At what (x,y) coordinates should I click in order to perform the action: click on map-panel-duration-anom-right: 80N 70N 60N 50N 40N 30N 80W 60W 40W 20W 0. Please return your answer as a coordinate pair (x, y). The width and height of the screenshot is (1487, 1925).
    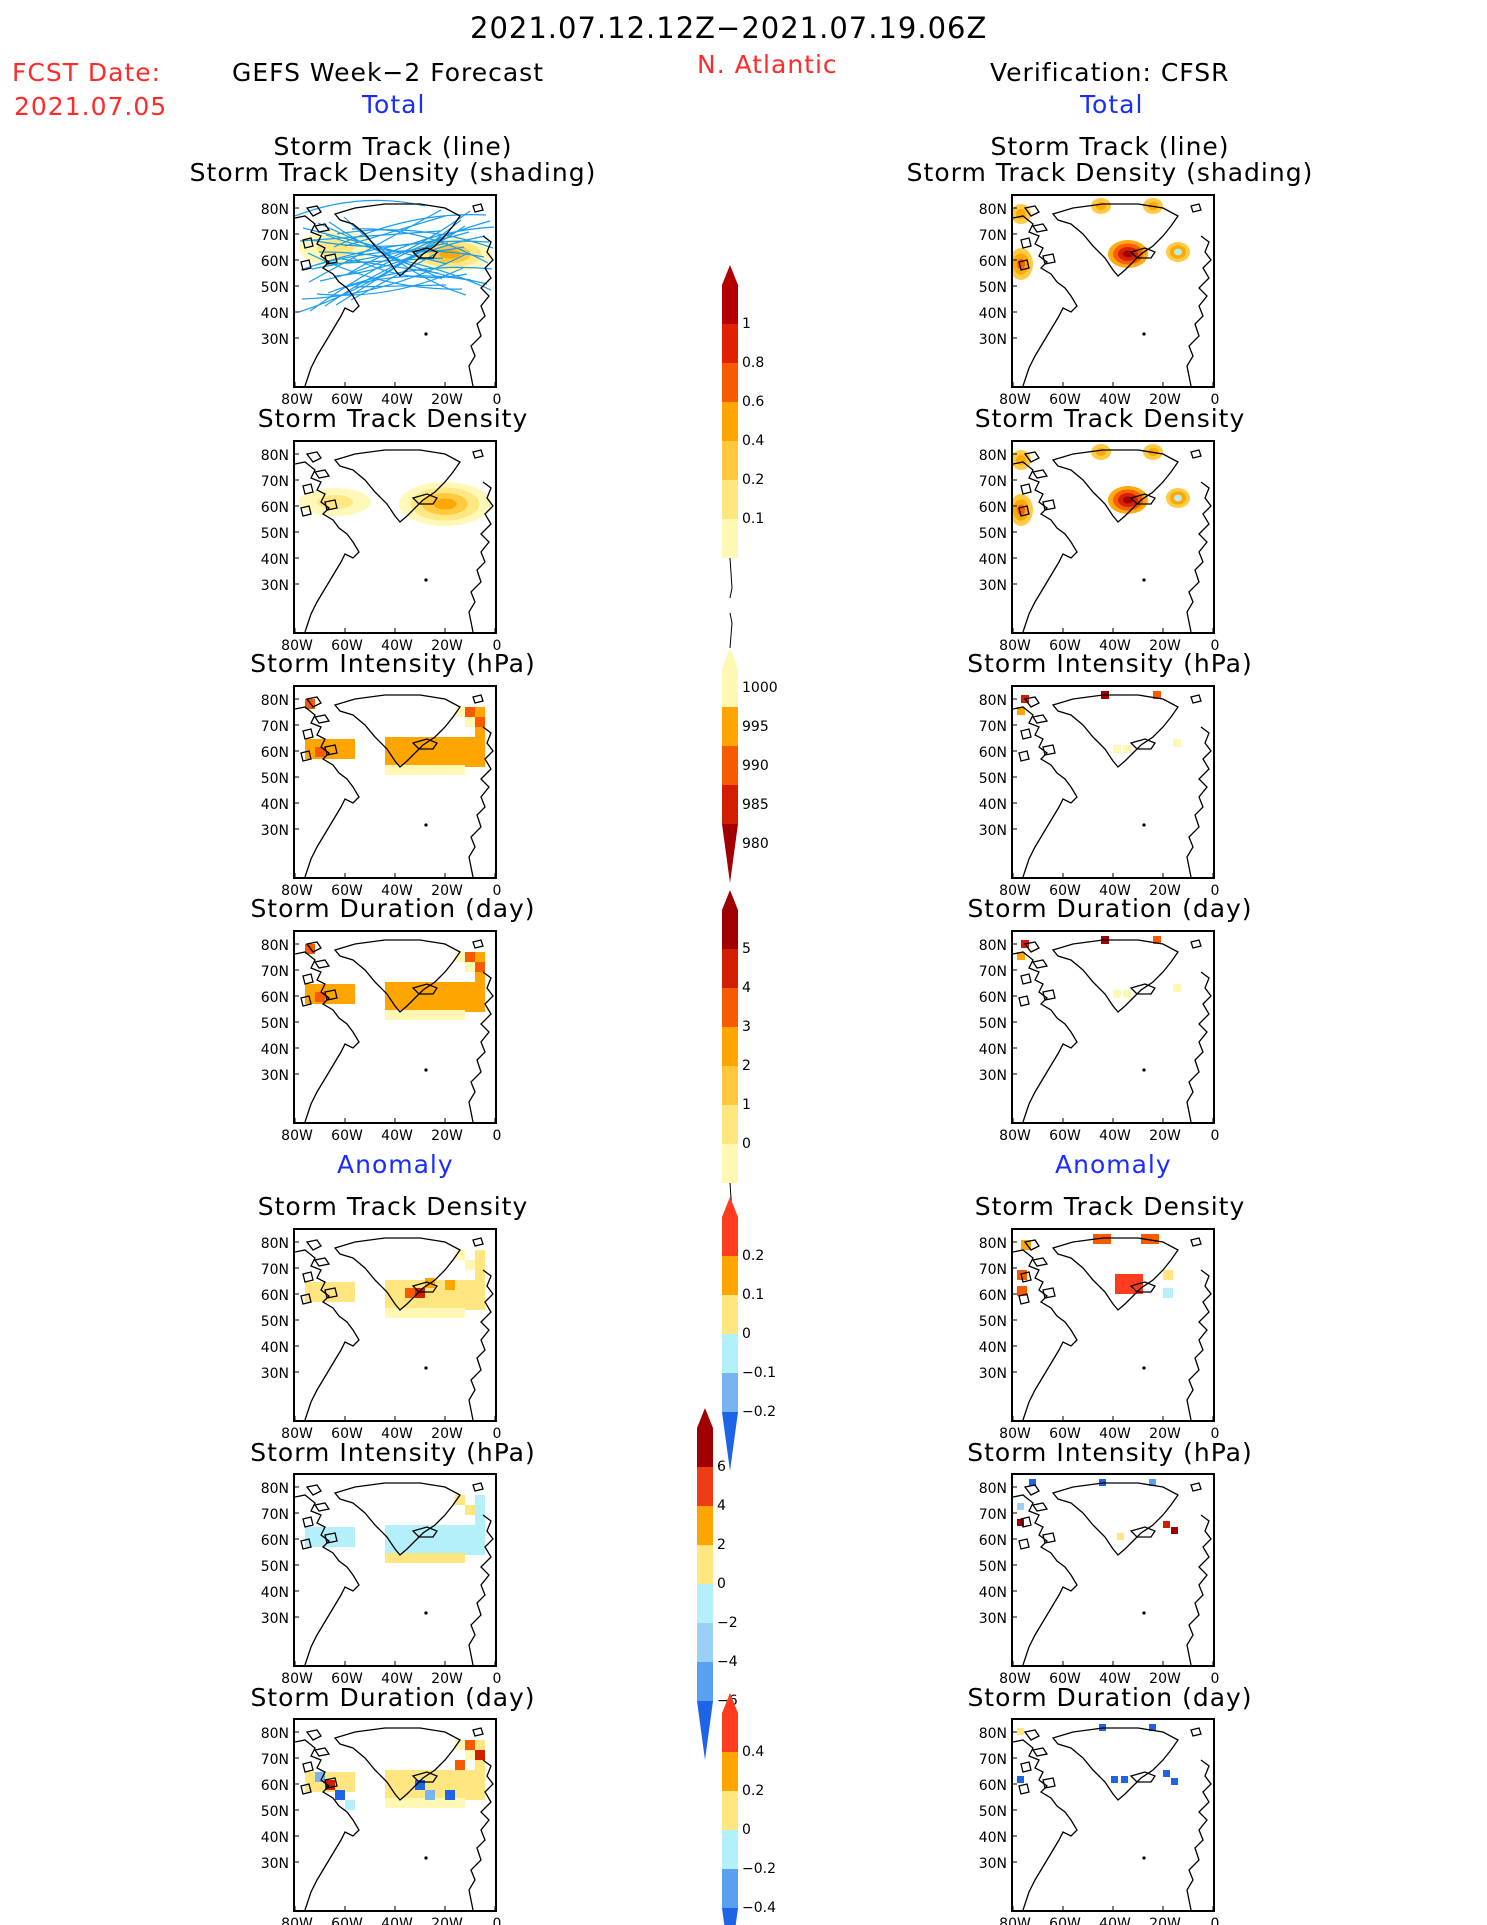
    Looking at the image, I should click on (1099, 1821).